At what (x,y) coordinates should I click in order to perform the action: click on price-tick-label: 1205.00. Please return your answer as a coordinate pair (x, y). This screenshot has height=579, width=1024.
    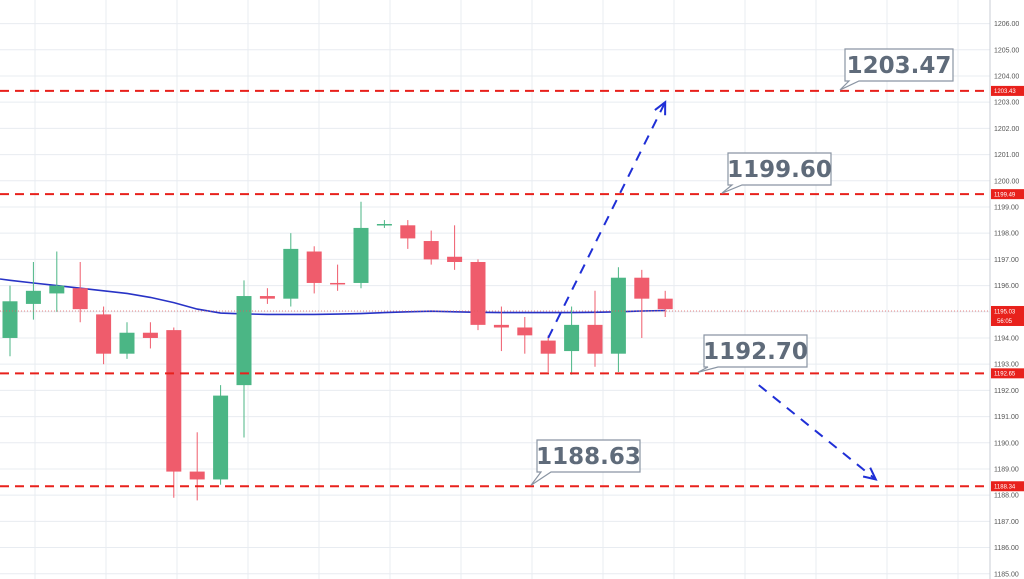
    Looking at the image, I should click on (1006, 50).